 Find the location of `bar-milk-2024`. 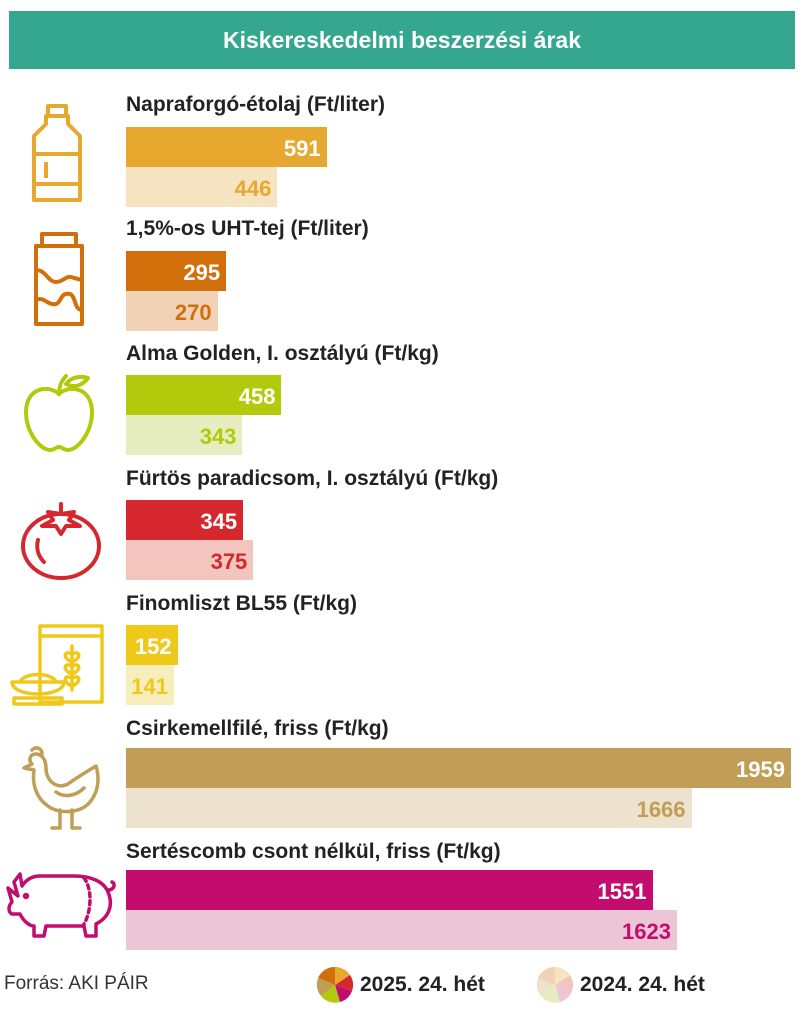

bar-milk-2024 is located at coordinates (172, 311).